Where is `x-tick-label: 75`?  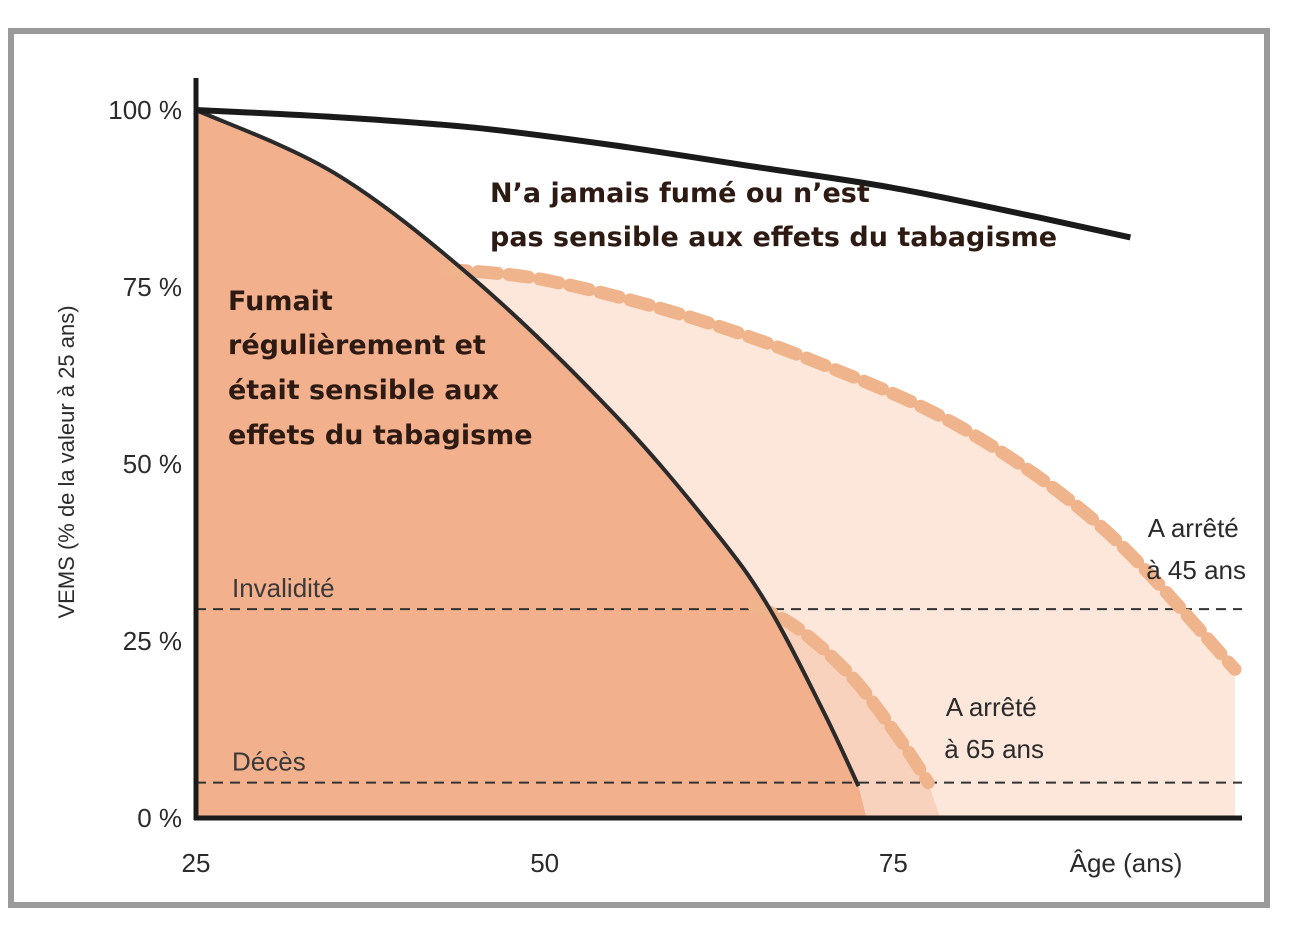 x-tick-label: 75 is located at coordinates (893, 863).